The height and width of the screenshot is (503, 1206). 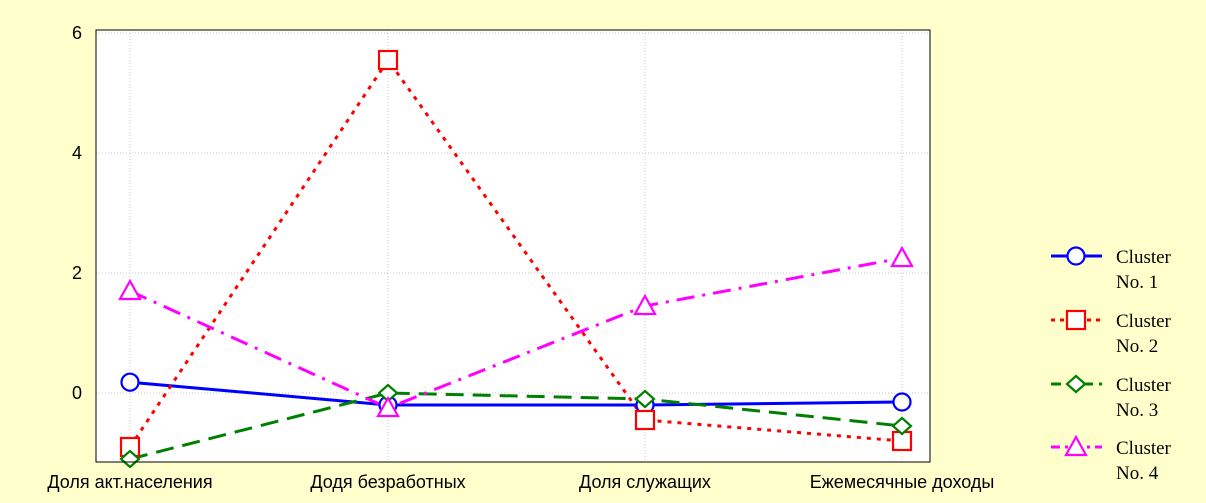 What do you see at coordinates (77, 33) in the screenshot?
I see `y-tick-label: 6` at bounding box center [77, 33].